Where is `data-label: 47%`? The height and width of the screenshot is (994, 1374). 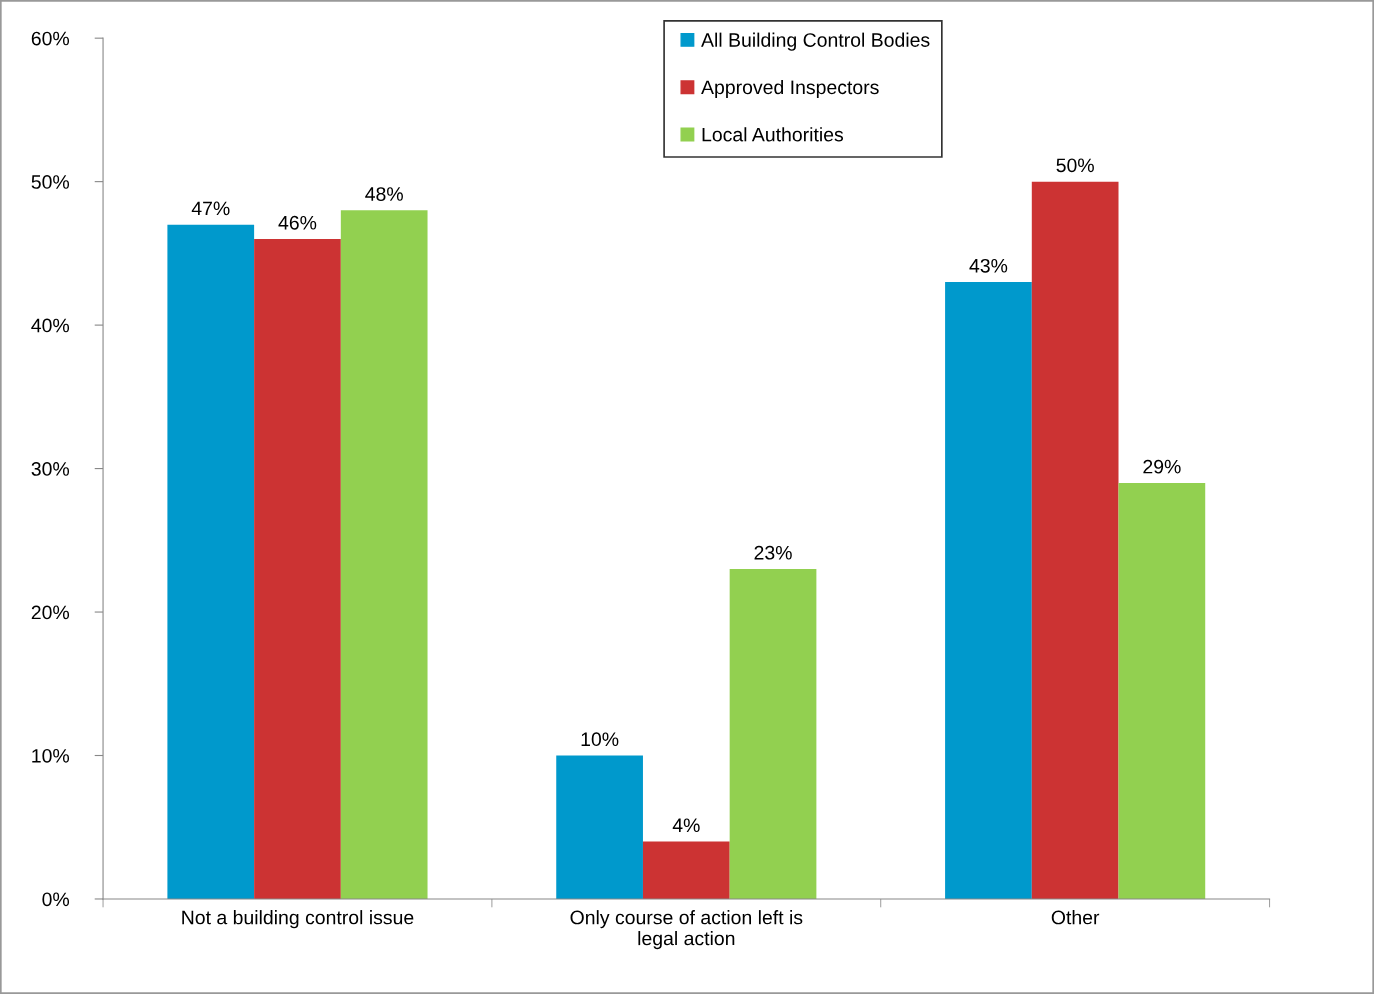
data-label: 47% is located at coordinates (210, 208).